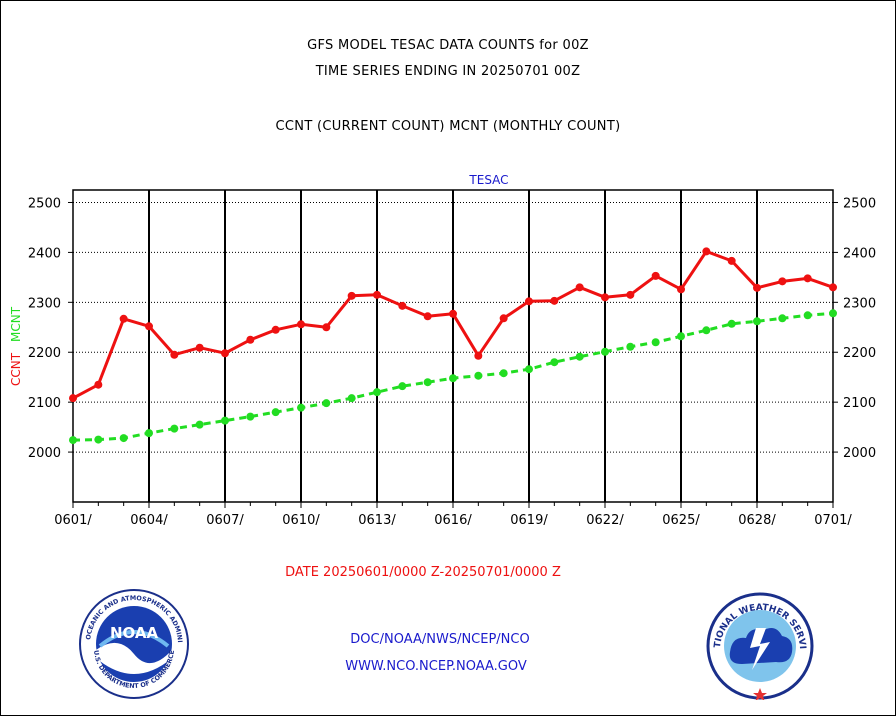 This screenshot has height=716, width=896. What do you see at coordinates (301, 520) in the screenshot?
I see `xtick-label: 0610/` at bounding box center [301, 520].